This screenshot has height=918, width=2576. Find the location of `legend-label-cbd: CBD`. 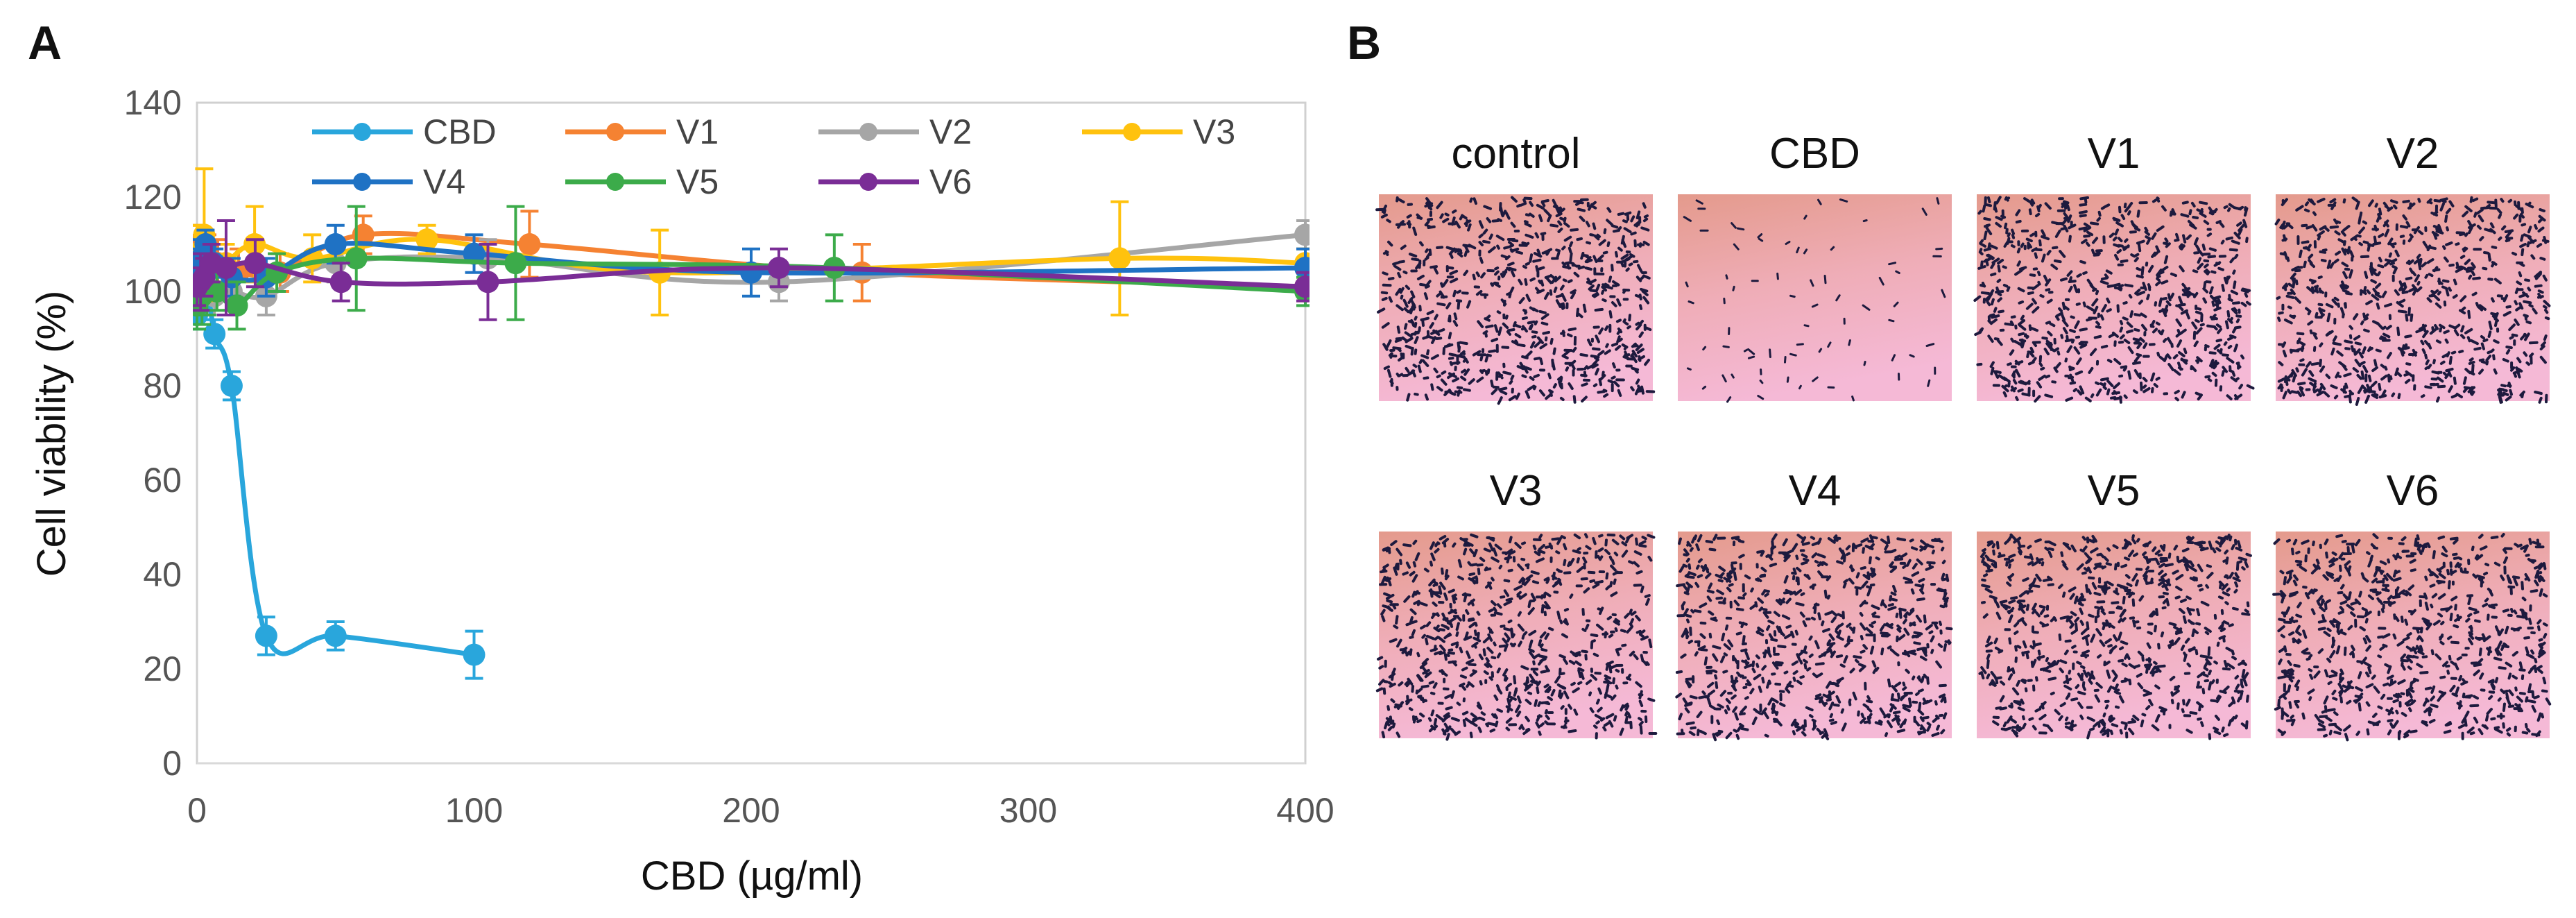

legend-label-cbd: CBD is located at coordinates (460, 131).